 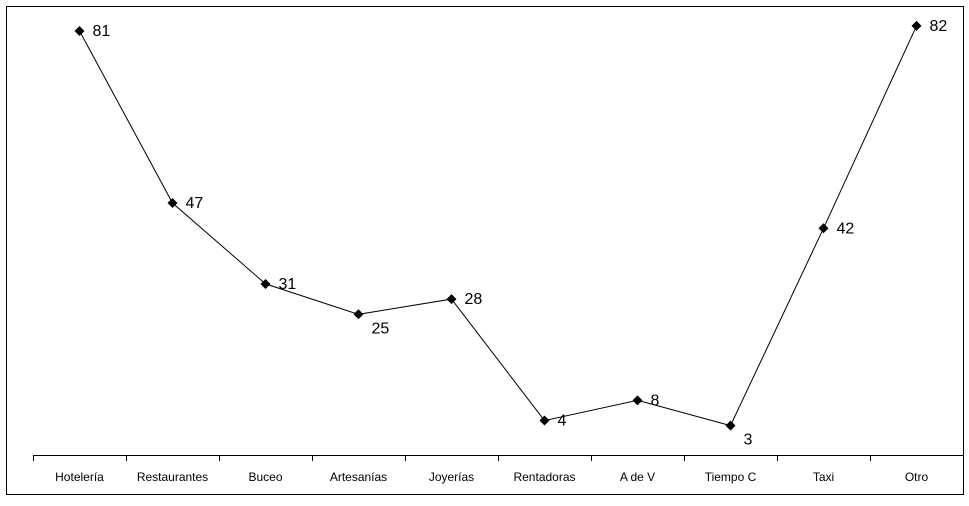 I want to click on data-label: 47, so click(x=195, y=203).